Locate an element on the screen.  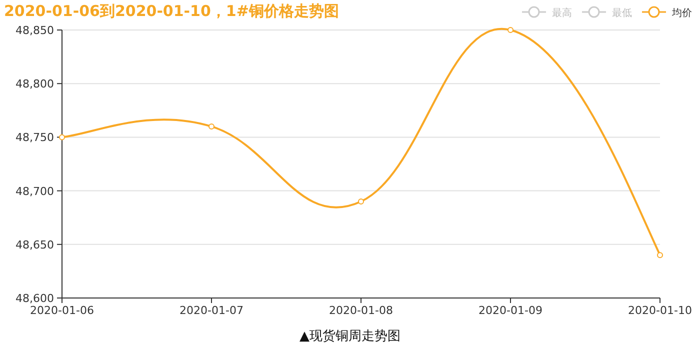
legend-label: 均价 is located at coordinates (681, 13).